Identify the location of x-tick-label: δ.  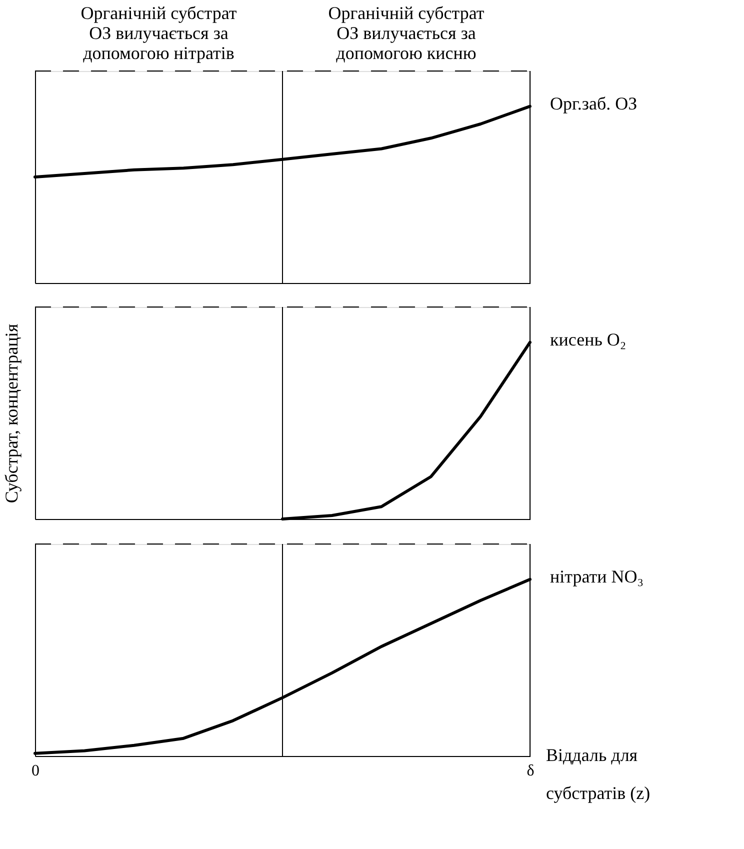
(530, 771).